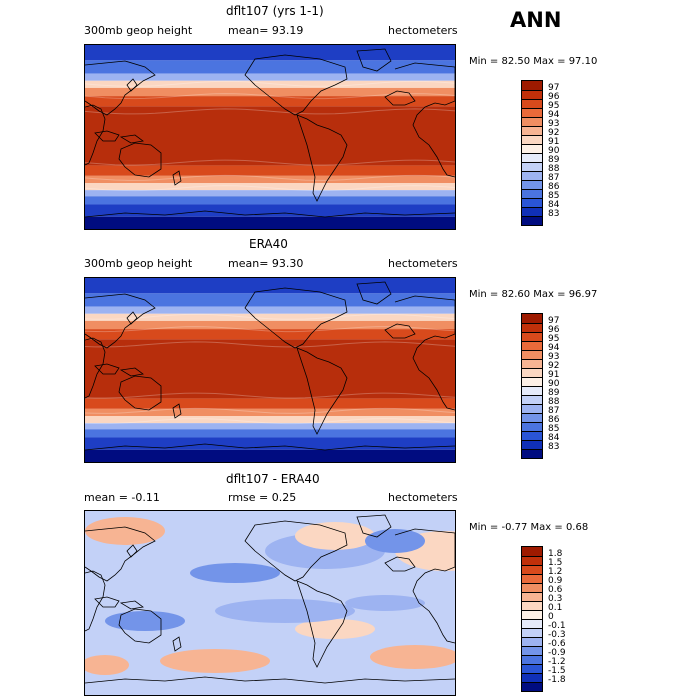 The image size is (700, 700). Describe the element at coordinates (557, 662) in the screenshot. I see `colorbar-label: -1.2` at that location.